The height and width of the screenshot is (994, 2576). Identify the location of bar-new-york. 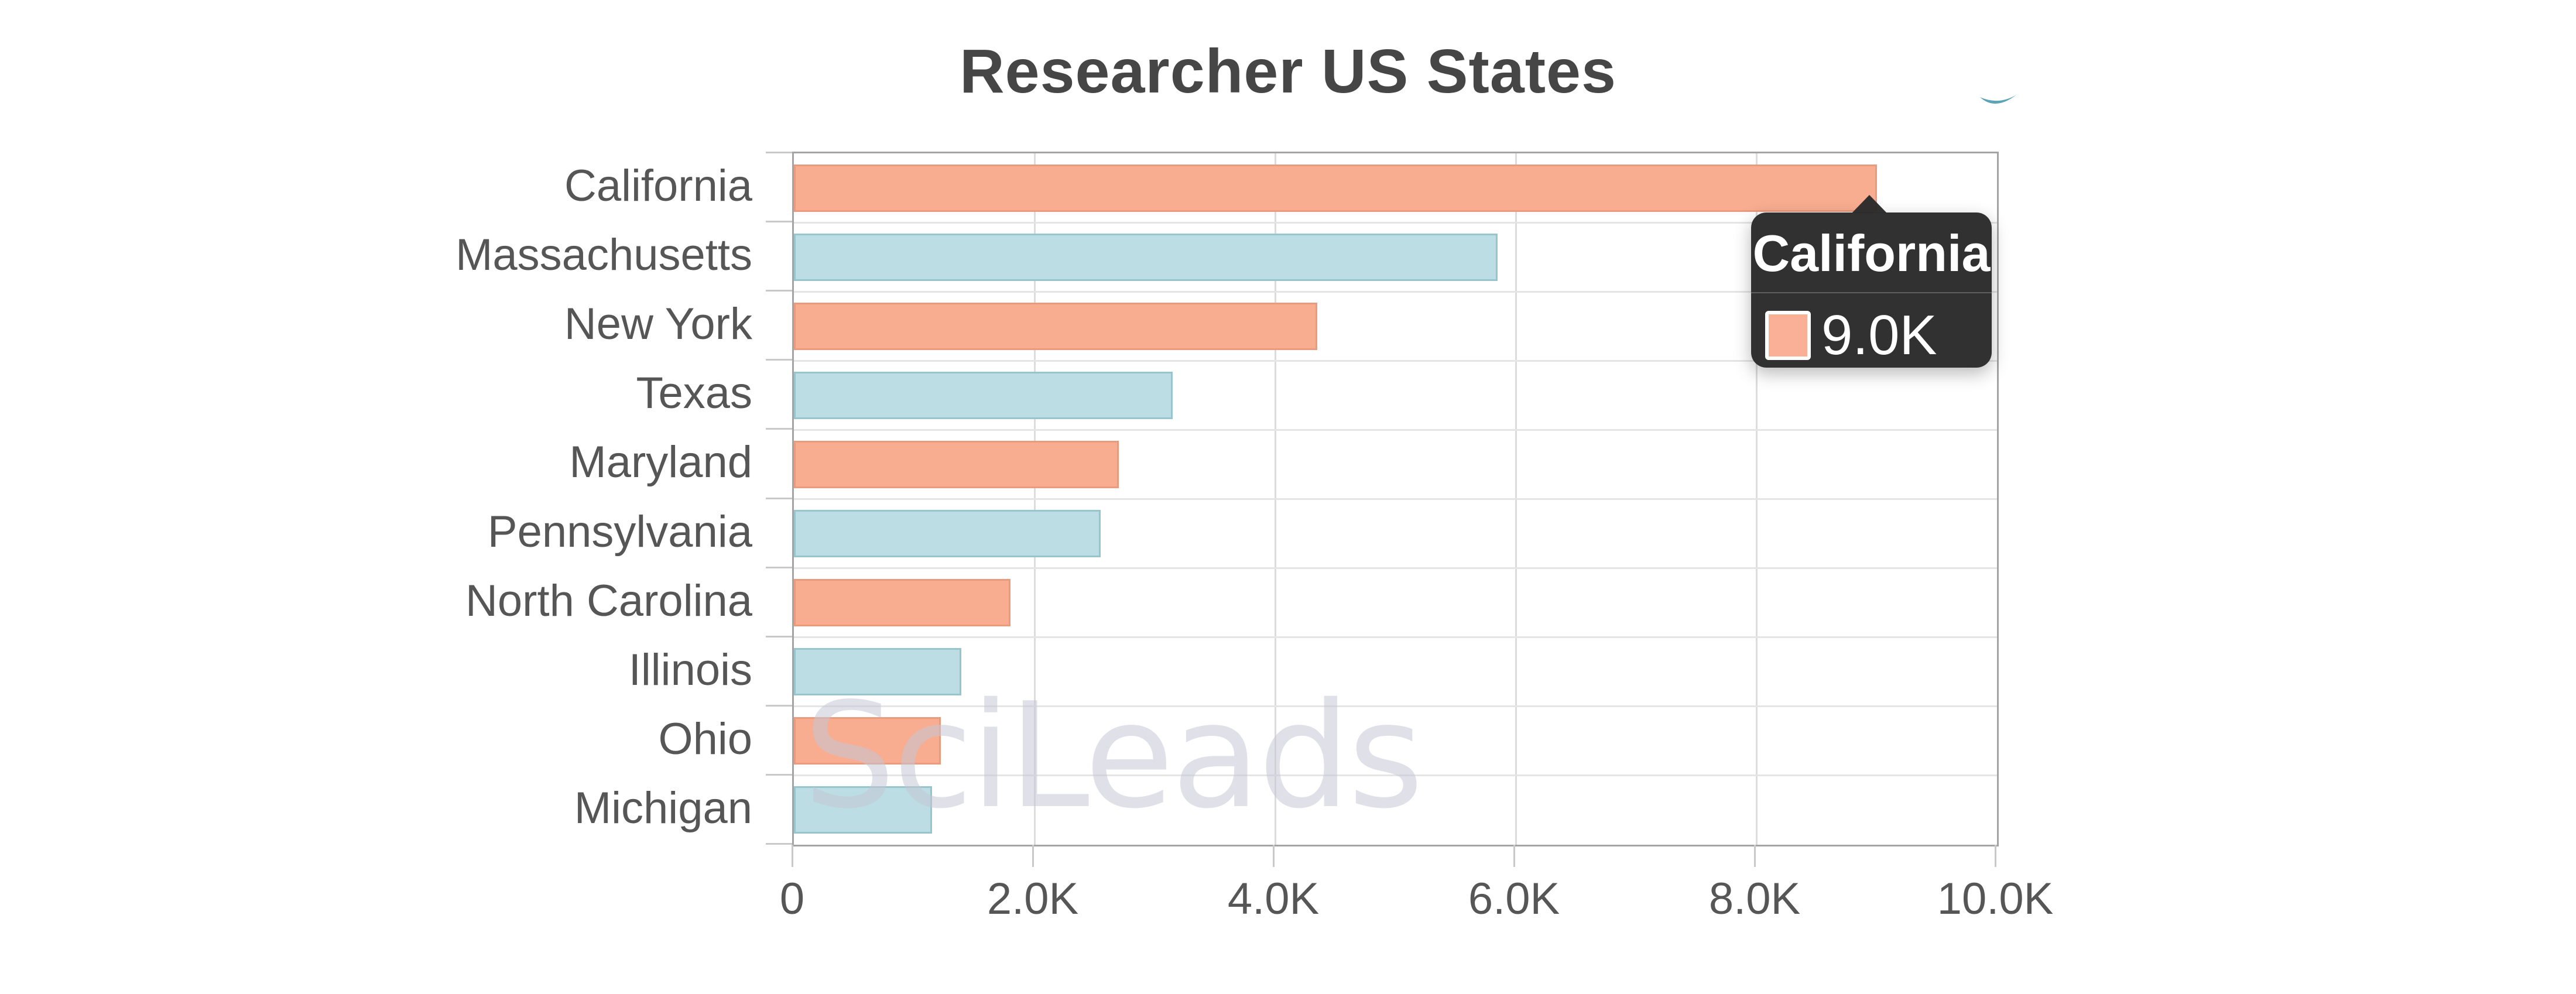
(1055, 326).